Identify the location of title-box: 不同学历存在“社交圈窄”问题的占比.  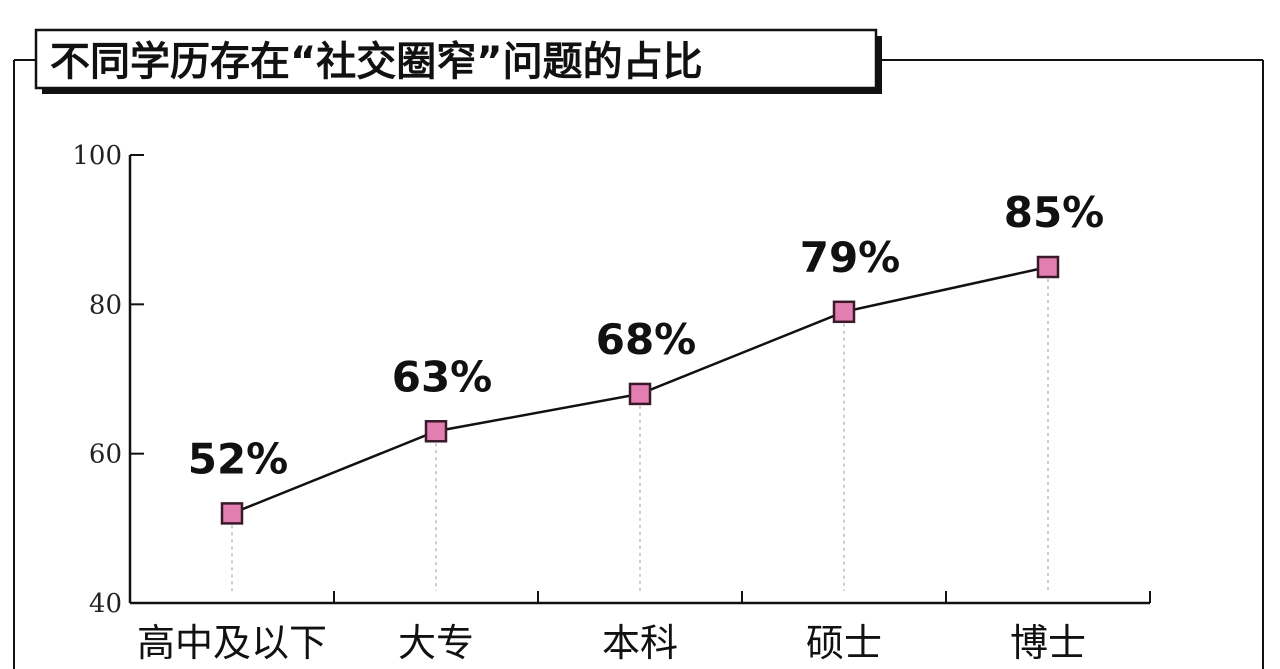
(458, 61).